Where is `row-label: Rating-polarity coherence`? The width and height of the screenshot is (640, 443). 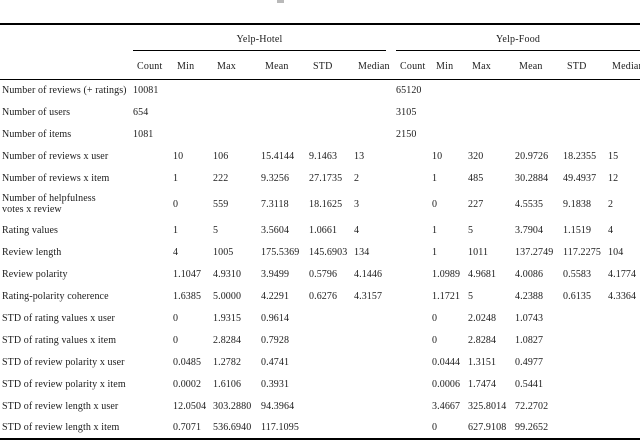 row-label: Rating-polarity coherence is located at coordinates (55, 296).